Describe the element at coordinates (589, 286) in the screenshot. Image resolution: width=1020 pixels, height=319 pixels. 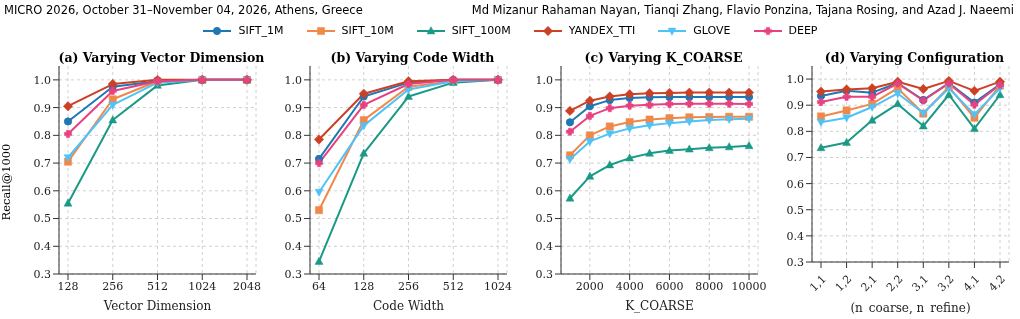
I see `x-tick-label: 2000` at that location.